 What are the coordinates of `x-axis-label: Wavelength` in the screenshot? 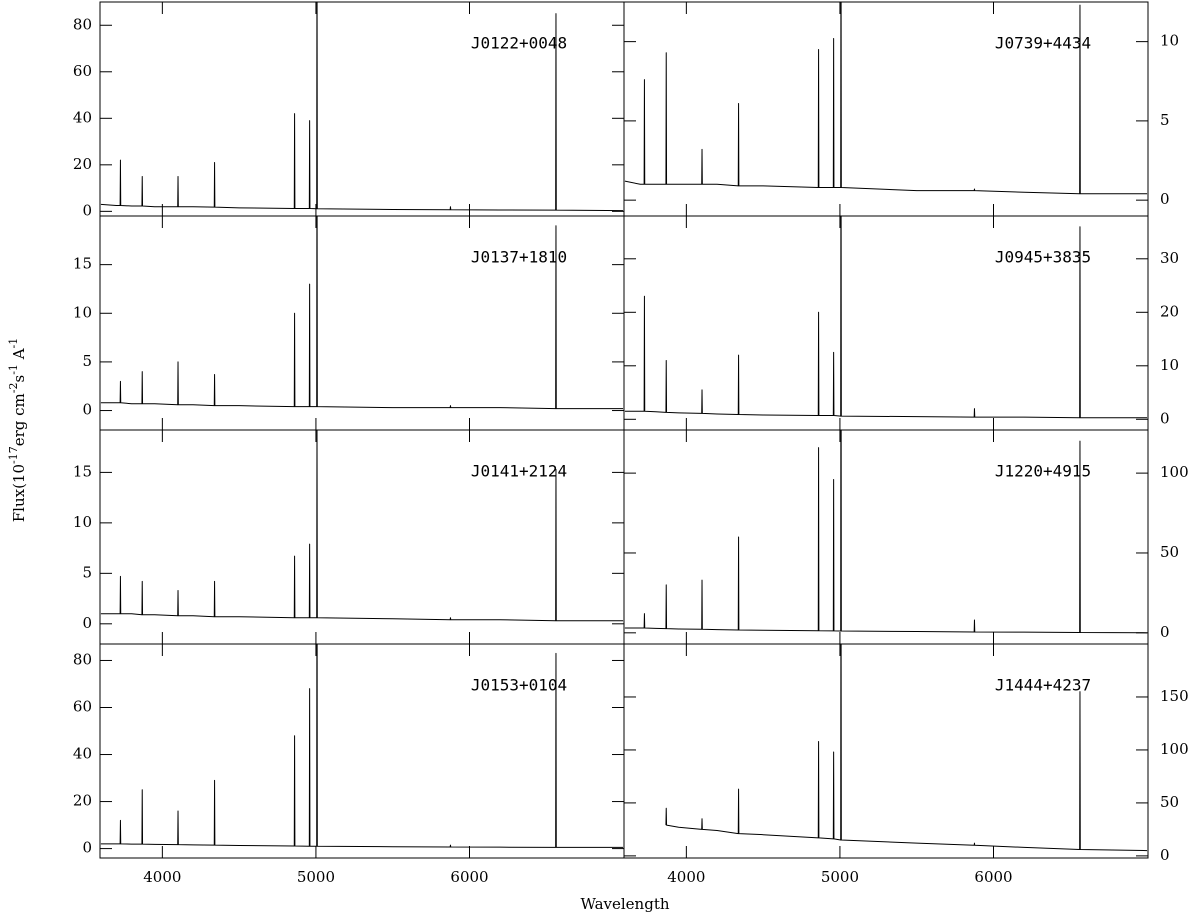 It's located at (624, 904).